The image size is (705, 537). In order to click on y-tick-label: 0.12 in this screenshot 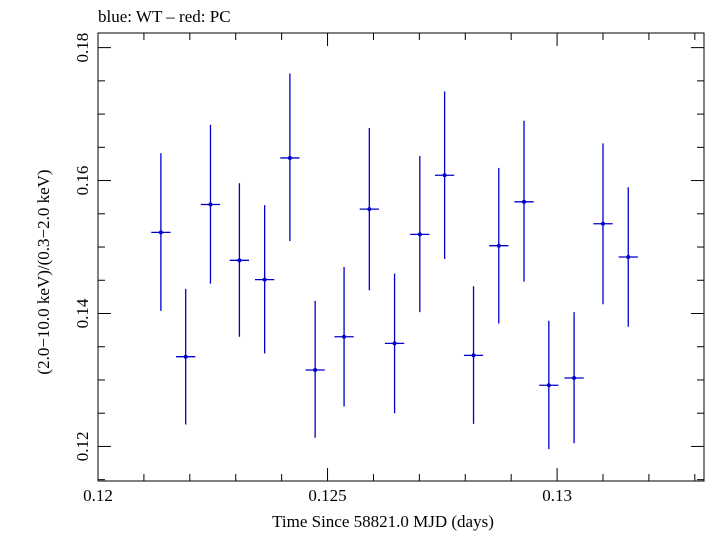, I will do `click(82, 447)`.